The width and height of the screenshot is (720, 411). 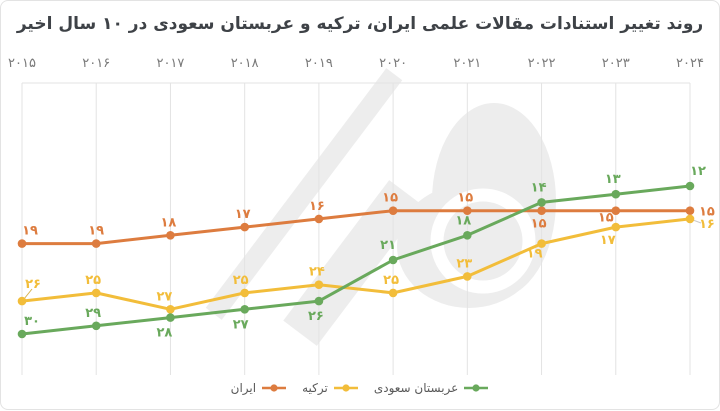 What do you see at coordinates (616, 63) in the screenshot?
I see `year-label: ۲۰۲۳` at bounding box center [616, 63].